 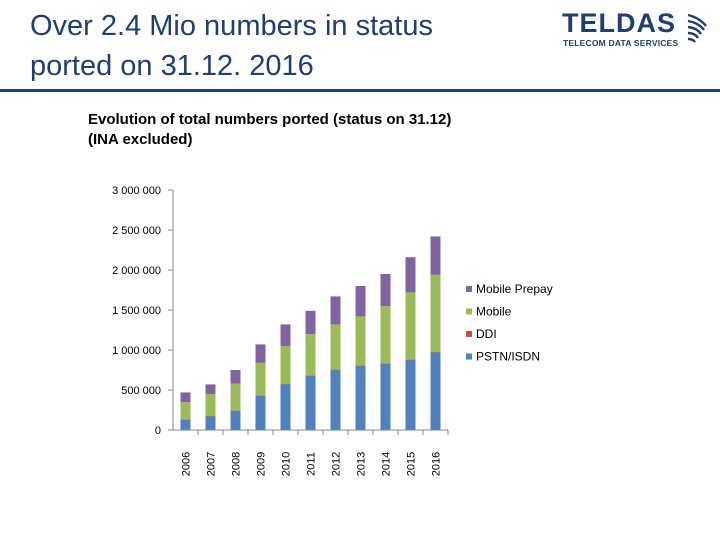 What do you see at coordinates (172, 66) in the screenshot?
I see `slide-title-line-2: ported on 31.12. 2016` at bounding box center [172, 66].